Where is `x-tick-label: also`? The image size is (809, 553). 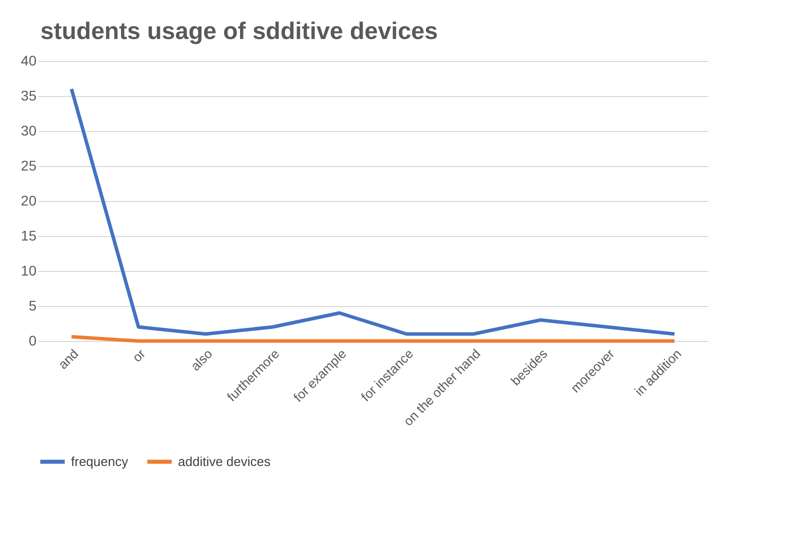
x-tick-label: also is located at coordinates (202, 360).